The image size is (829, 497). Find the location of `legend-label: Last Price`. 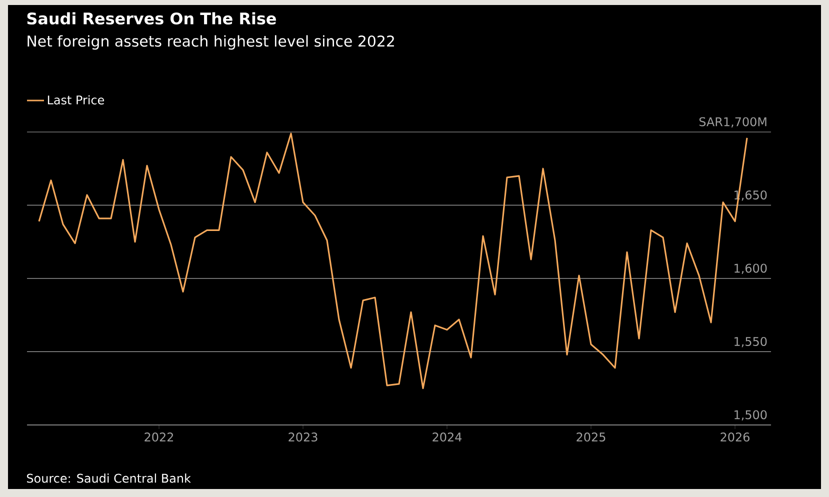

legend-label: Last Price is located at coordinates (76, 99).